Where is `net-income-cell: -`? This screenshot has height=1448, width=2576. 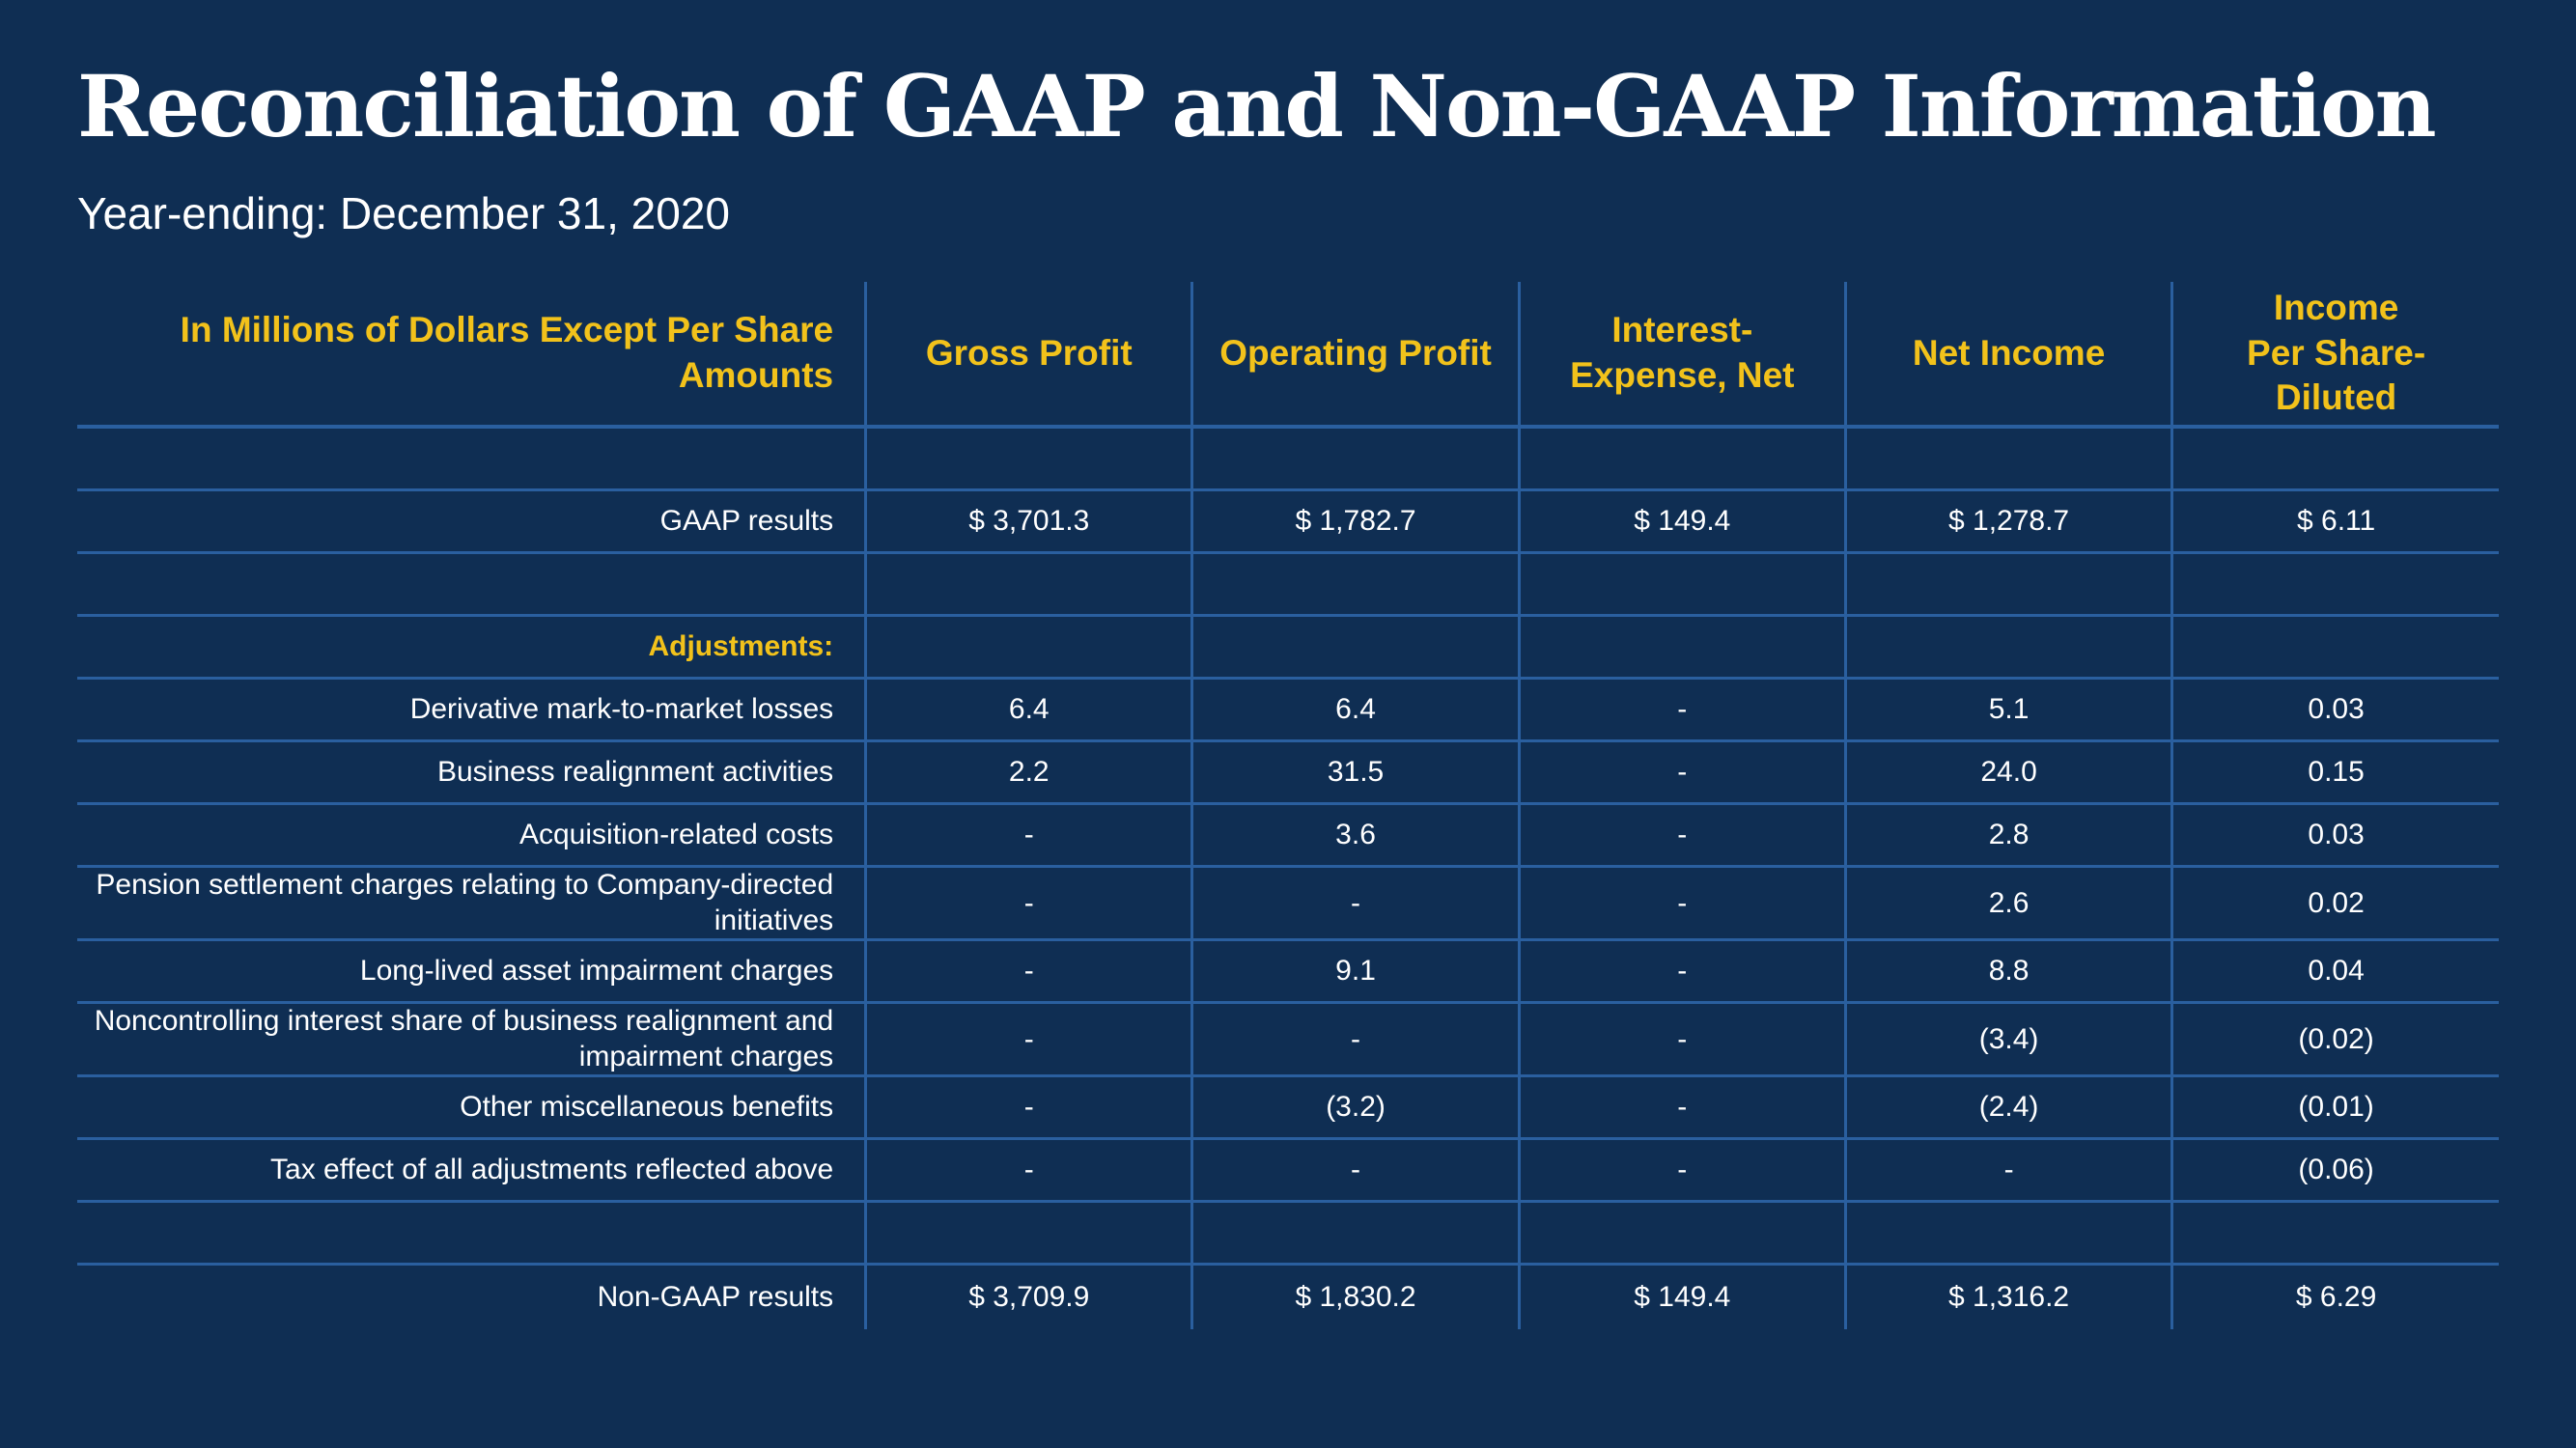
net-income-cell: - is located at coordinates (2008, 1171).